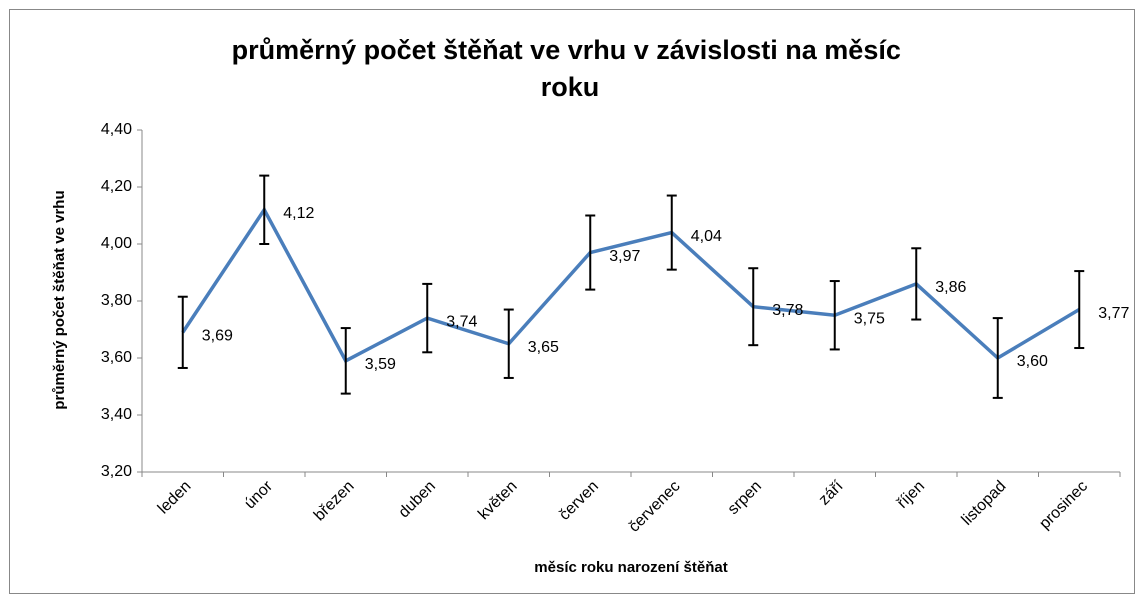 The width and height of the screenshot is (1139, 604). Describe the element at coordinates (869, 318) in the screenshot. I see `data-label: 3,75` at that location.